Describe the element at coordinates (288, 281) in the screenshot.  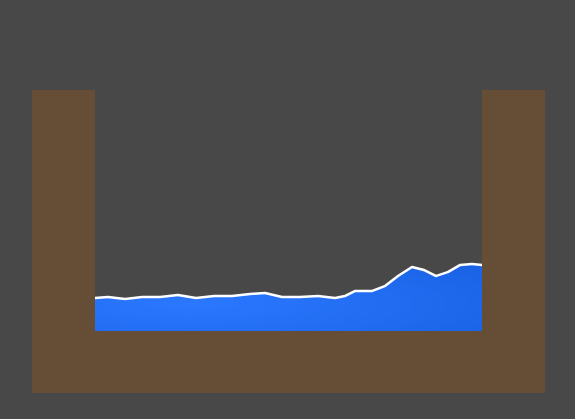
I see `water-surface` at that location.